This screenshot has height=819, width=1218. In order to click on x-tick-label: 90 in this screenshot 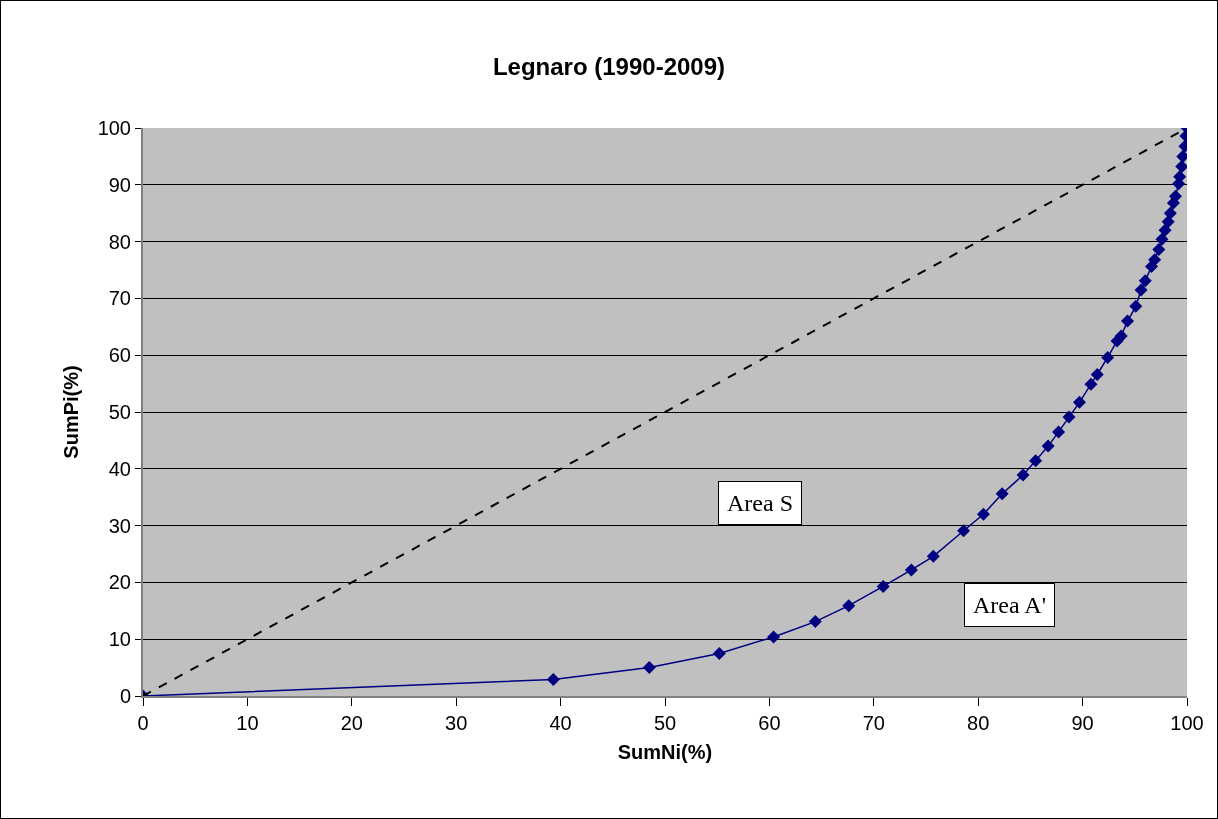, I will do `click(1082, 723)`.